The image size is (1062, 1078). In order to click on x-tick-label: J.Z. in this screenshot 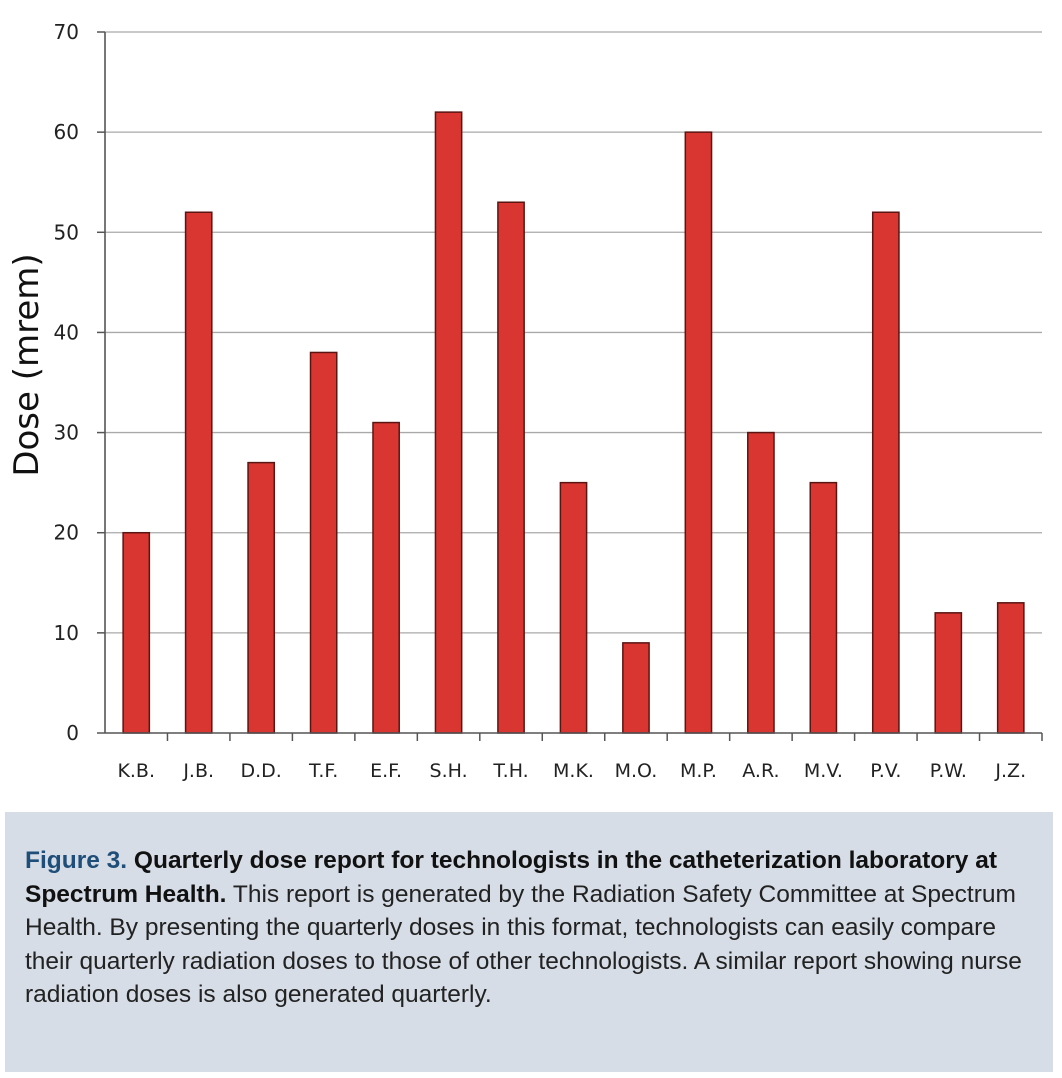, I will do `click(1010, 771)`.